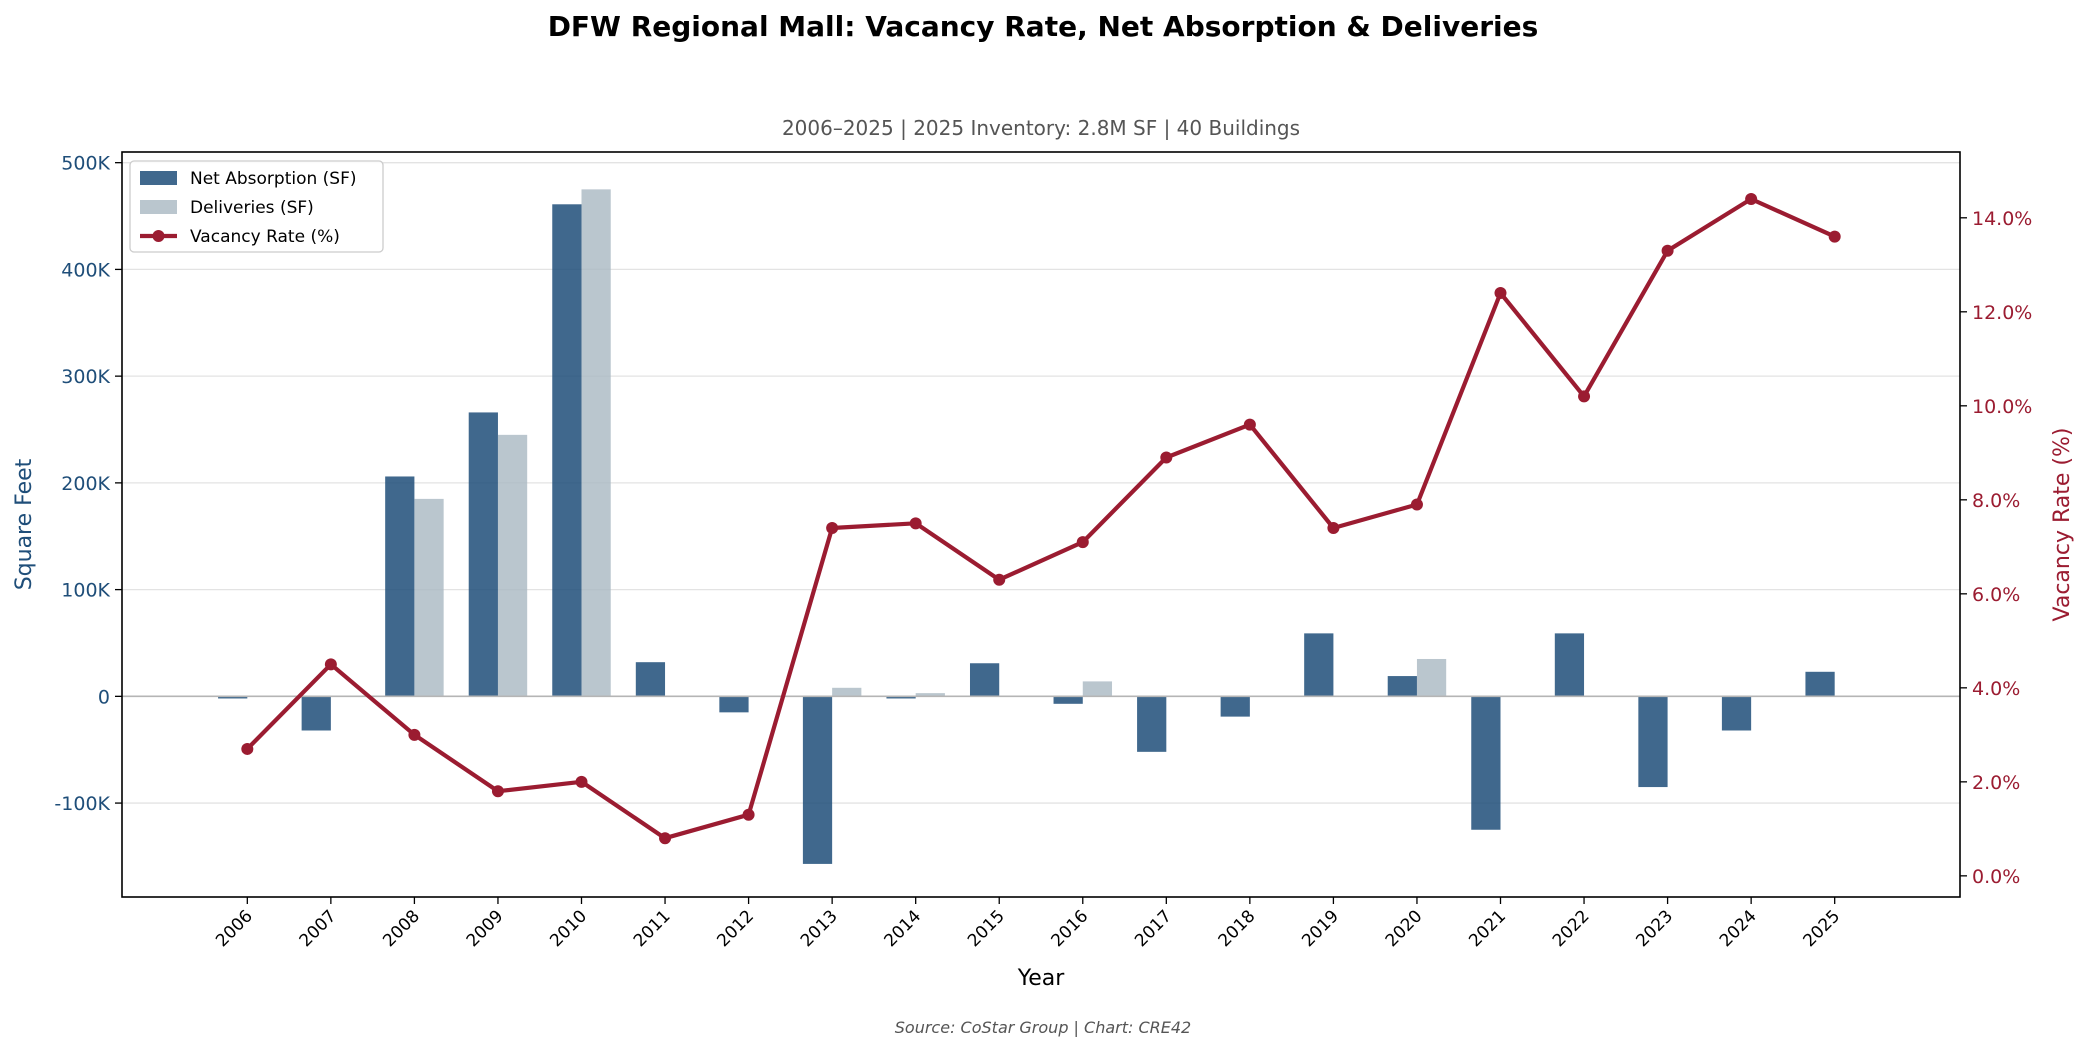  I want to click on y2-tick-label: 0.0%, so click(1996, 877).